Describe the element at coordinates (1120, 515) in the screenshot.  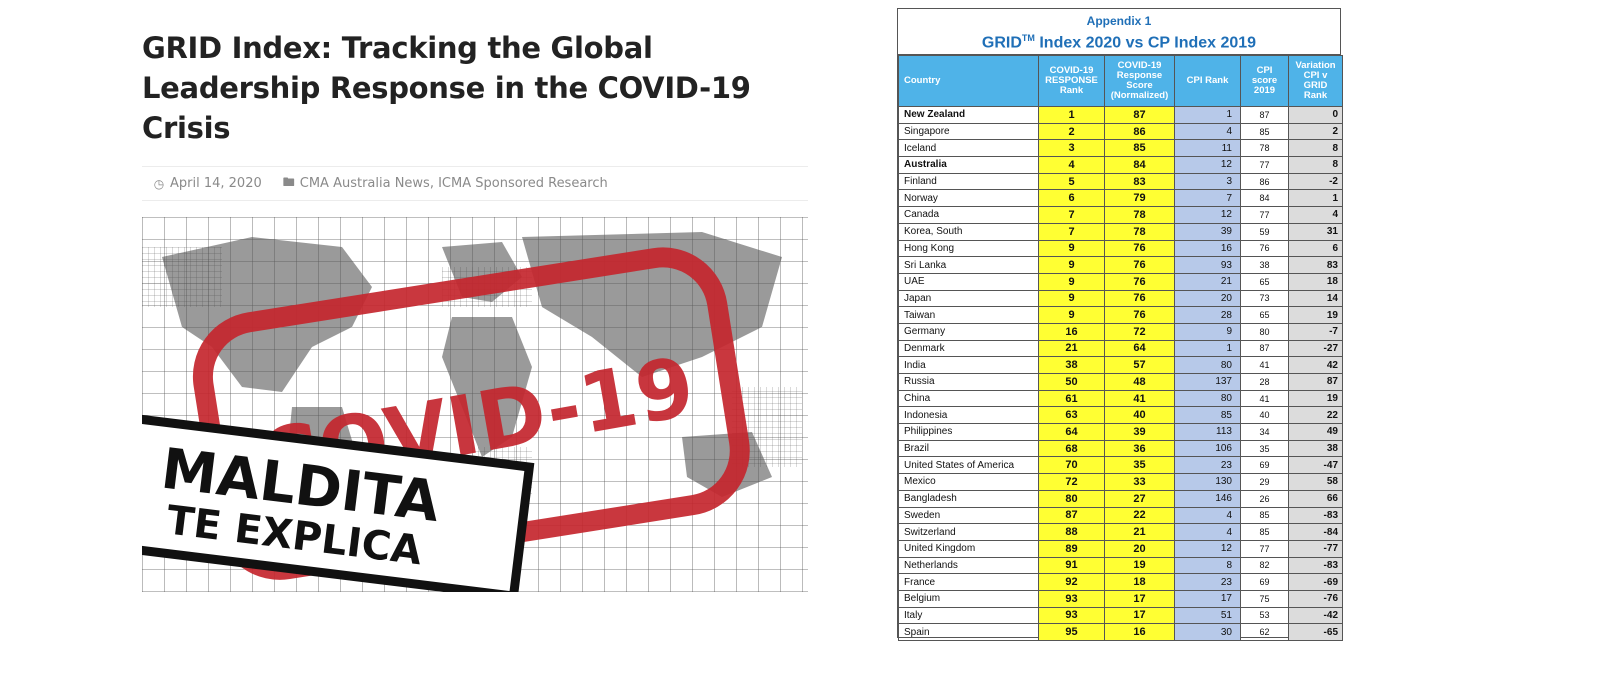
I see `table-row: Sweden 87 22 4 85 -83` at that location.